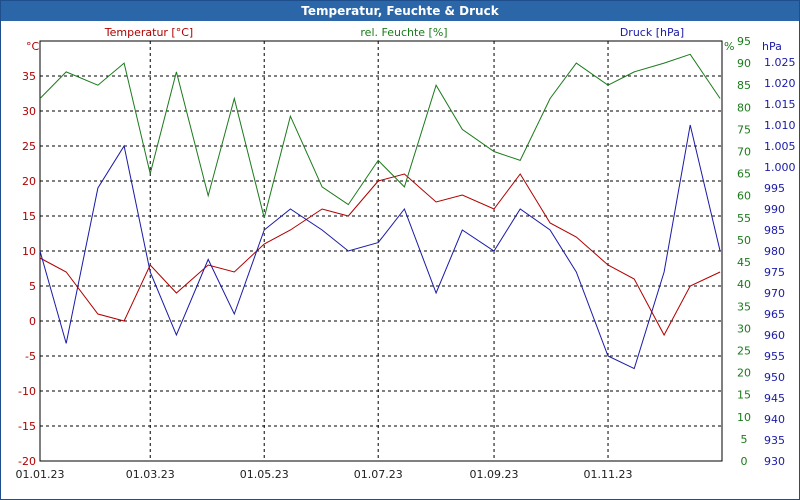 This screenshot has width=800, height=500. I want to click on humidity-tick-label: 20, so click(744, 373).